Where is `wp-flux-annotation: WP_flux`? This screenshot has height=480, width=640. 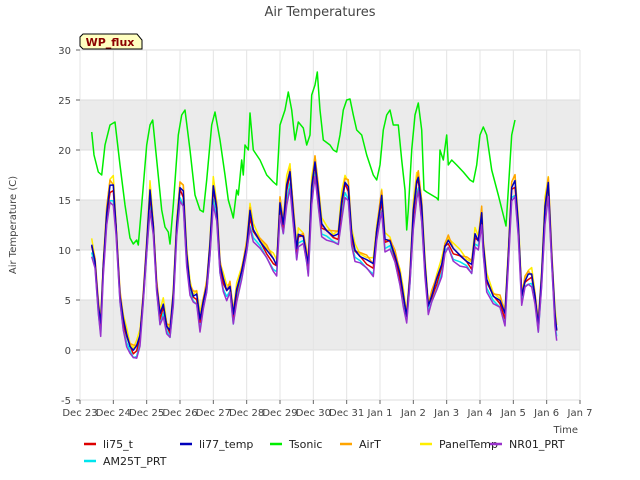
wp-flux-annotation: WP_flux is located at coordinates (111, 41).